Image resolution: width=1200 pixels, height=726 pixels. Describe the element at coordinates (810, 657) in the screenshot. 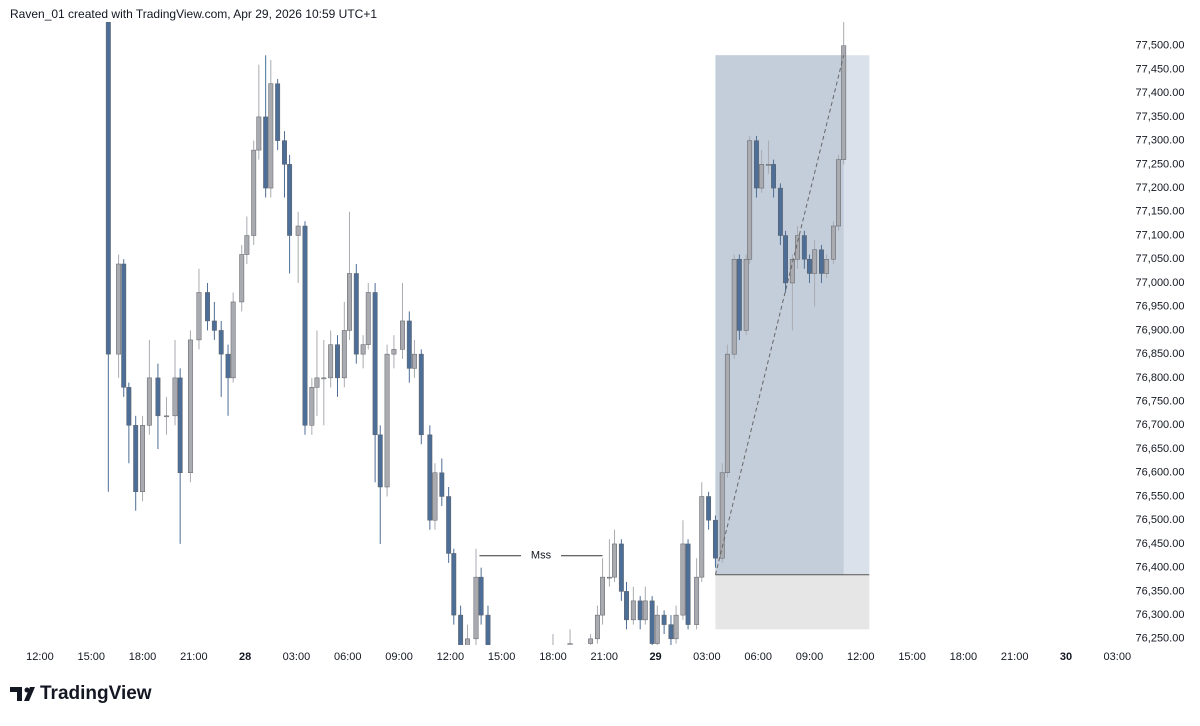

I see `x-tick-label: 09:00` at that location.